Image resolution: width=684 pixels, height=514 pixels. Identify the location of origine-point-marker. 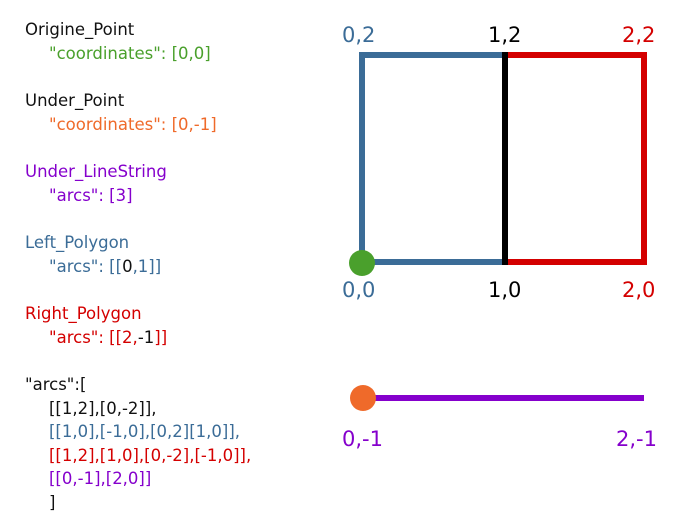
(362, 263).